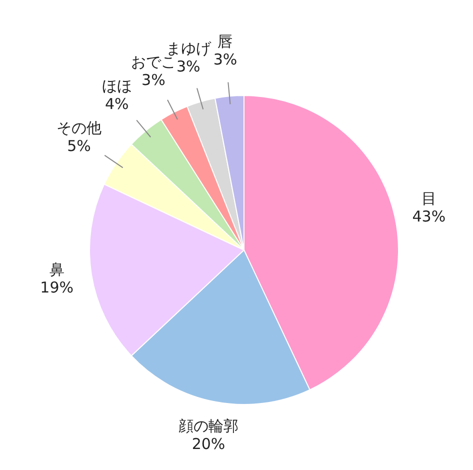 Image resolution: width=473 pixels, height=470 pixels. Describe the element at coordinates (57, 287) in the screenshot. I see `data-label: 19%` at that location.